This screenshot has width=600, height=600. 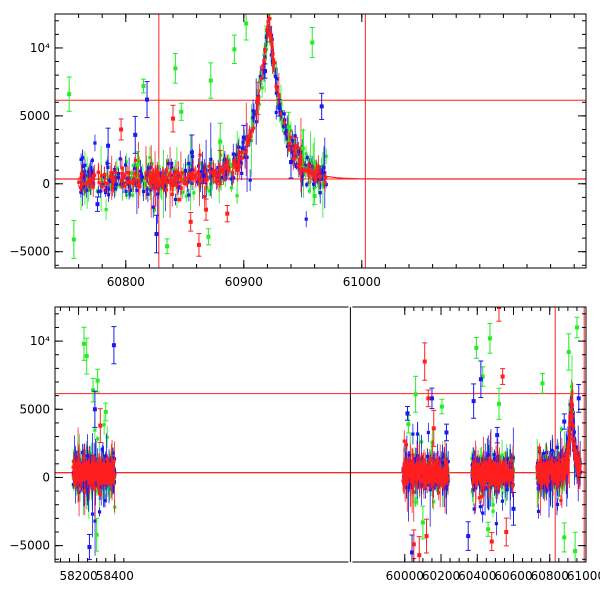 I want to click on x-tick-label: 61000, so click(x=362, y=282).